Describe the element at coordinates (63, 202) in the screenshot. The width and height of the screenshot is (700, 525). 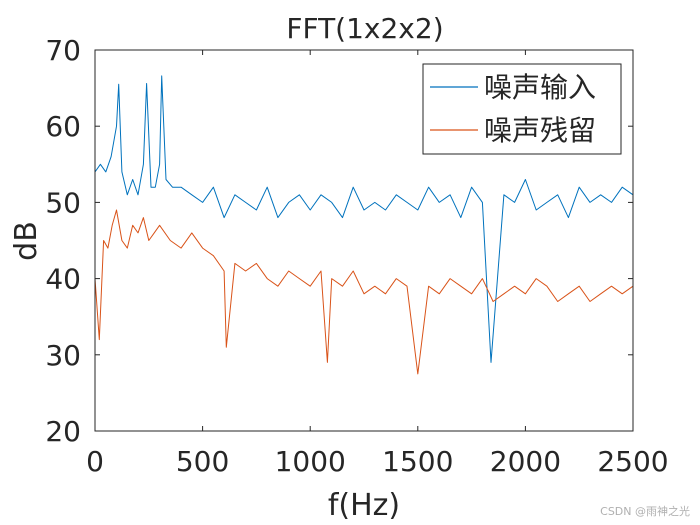
I see `y-tick-label: 50` at that location.